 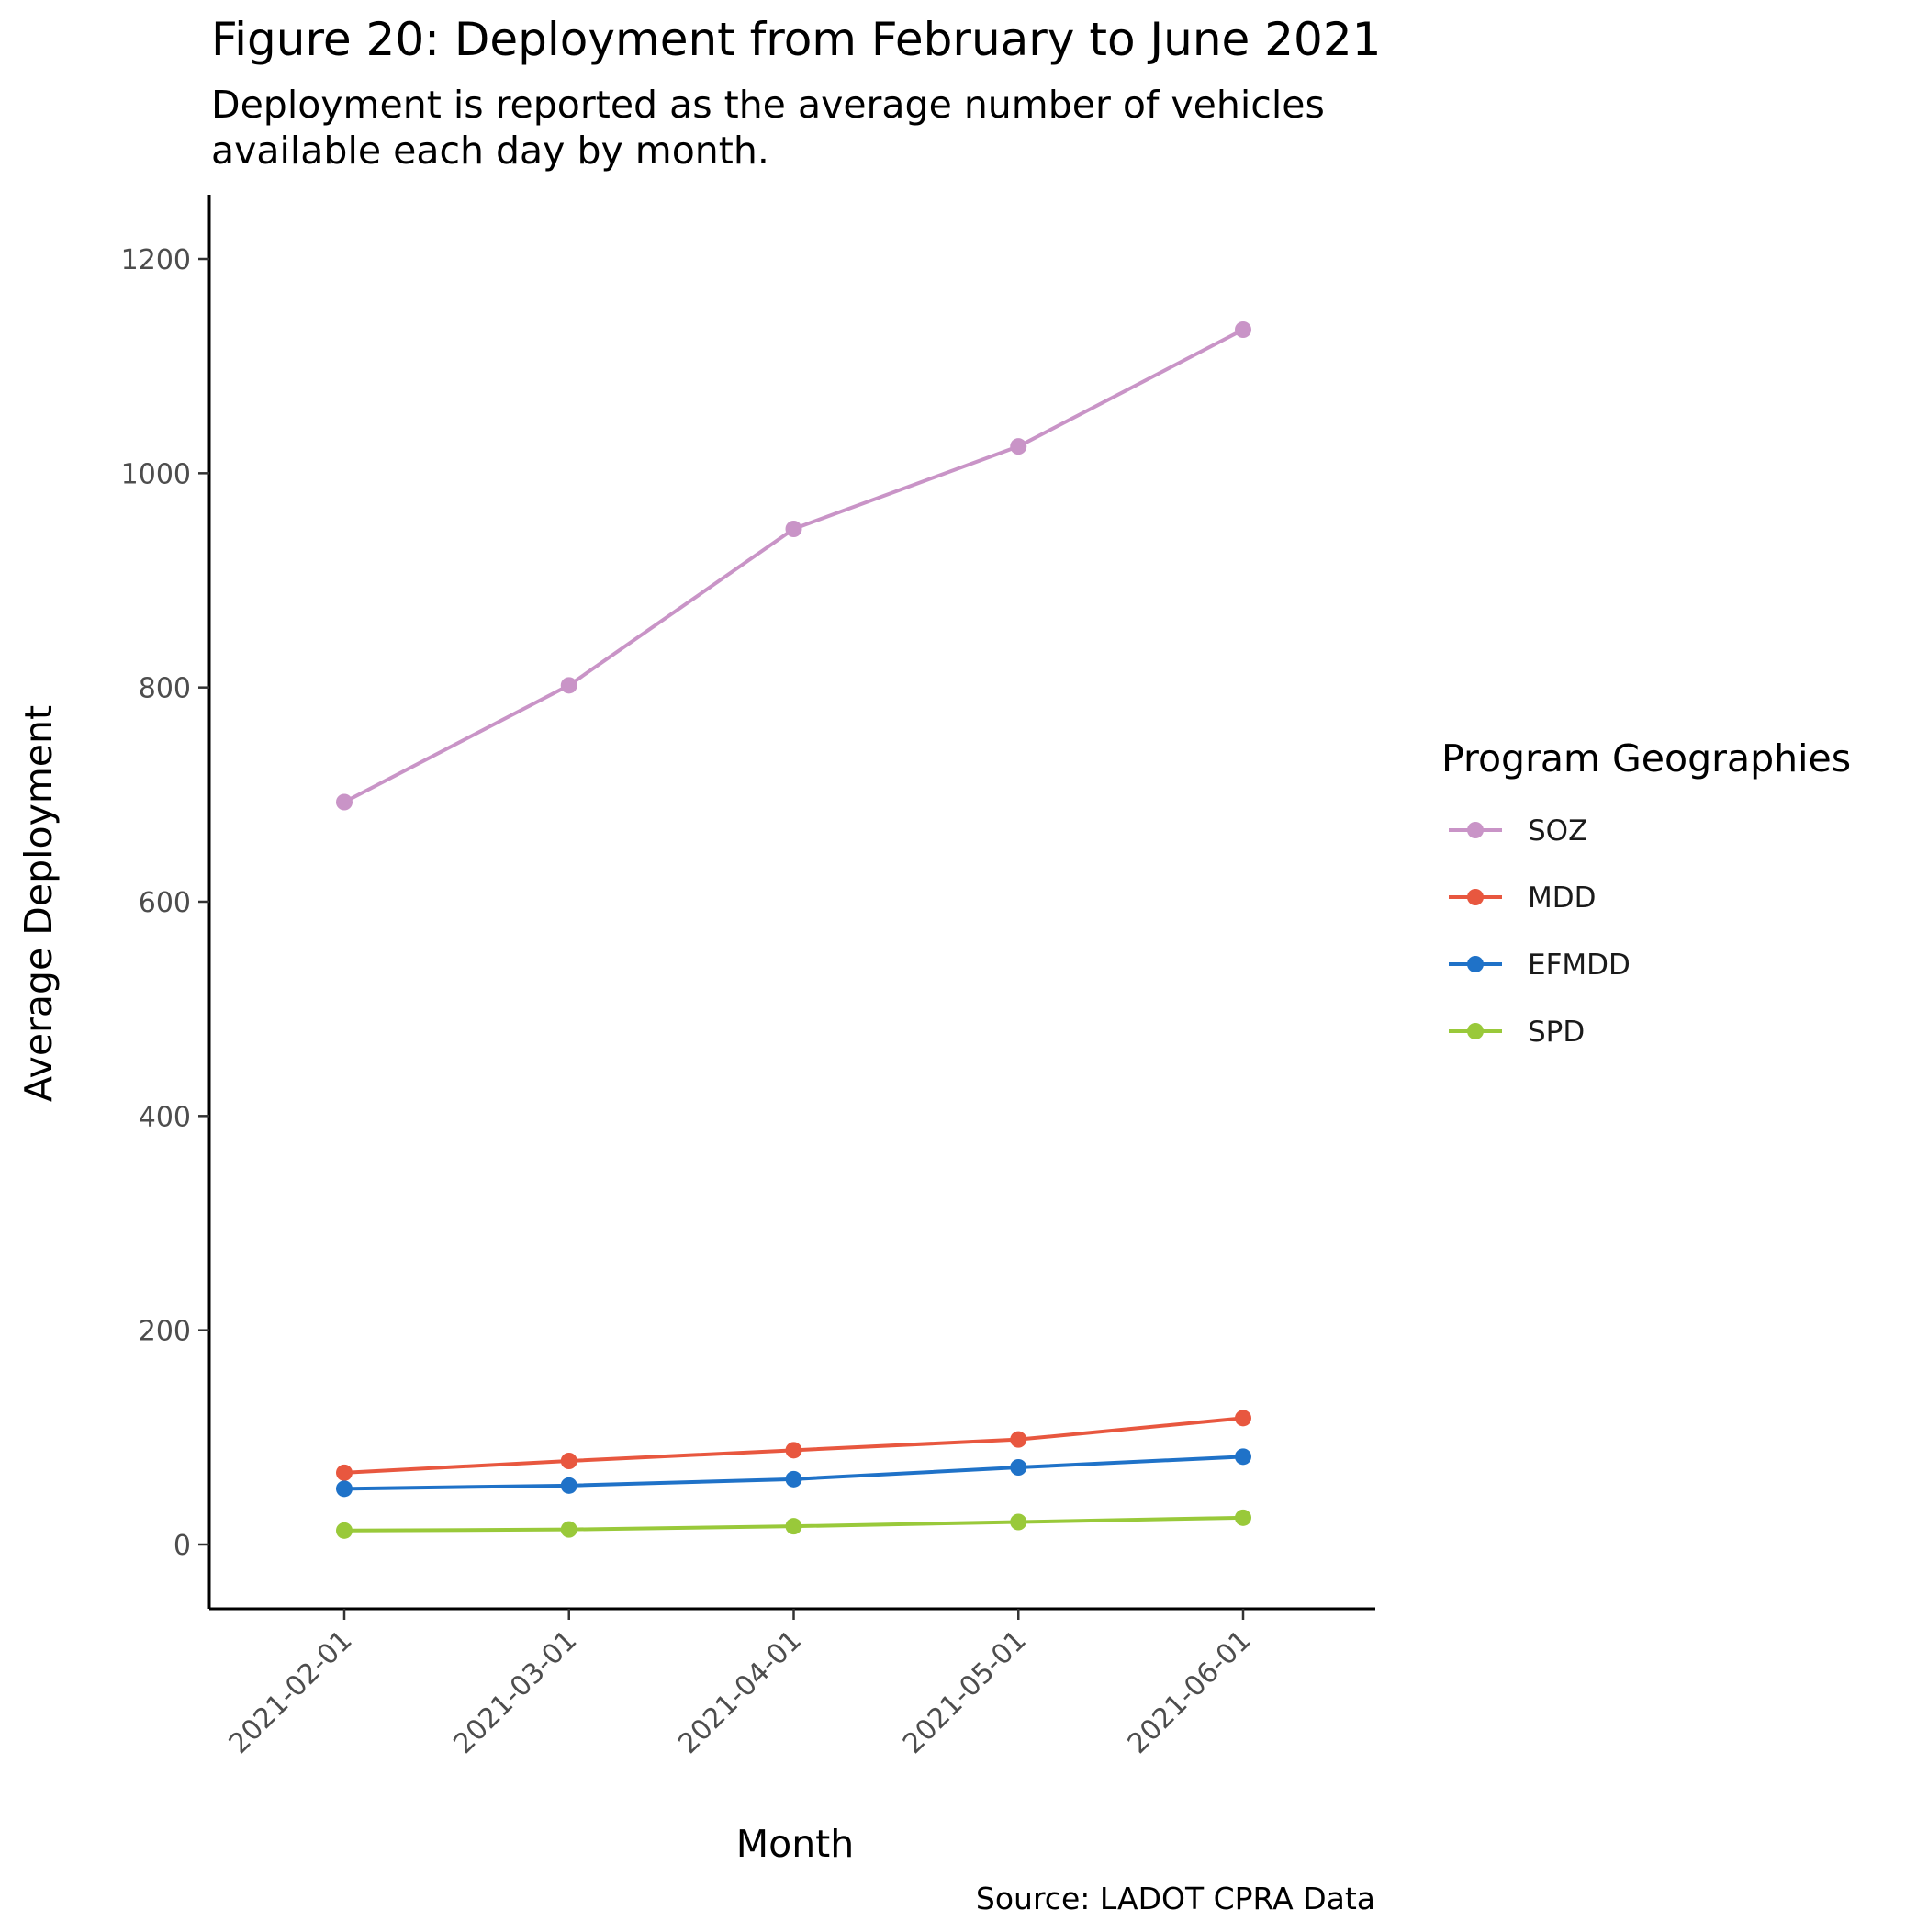 What do you see at coordinates (165, 903) in the screenshot?
I see `y-tick-label: 600` at bounding box center [165, 903].